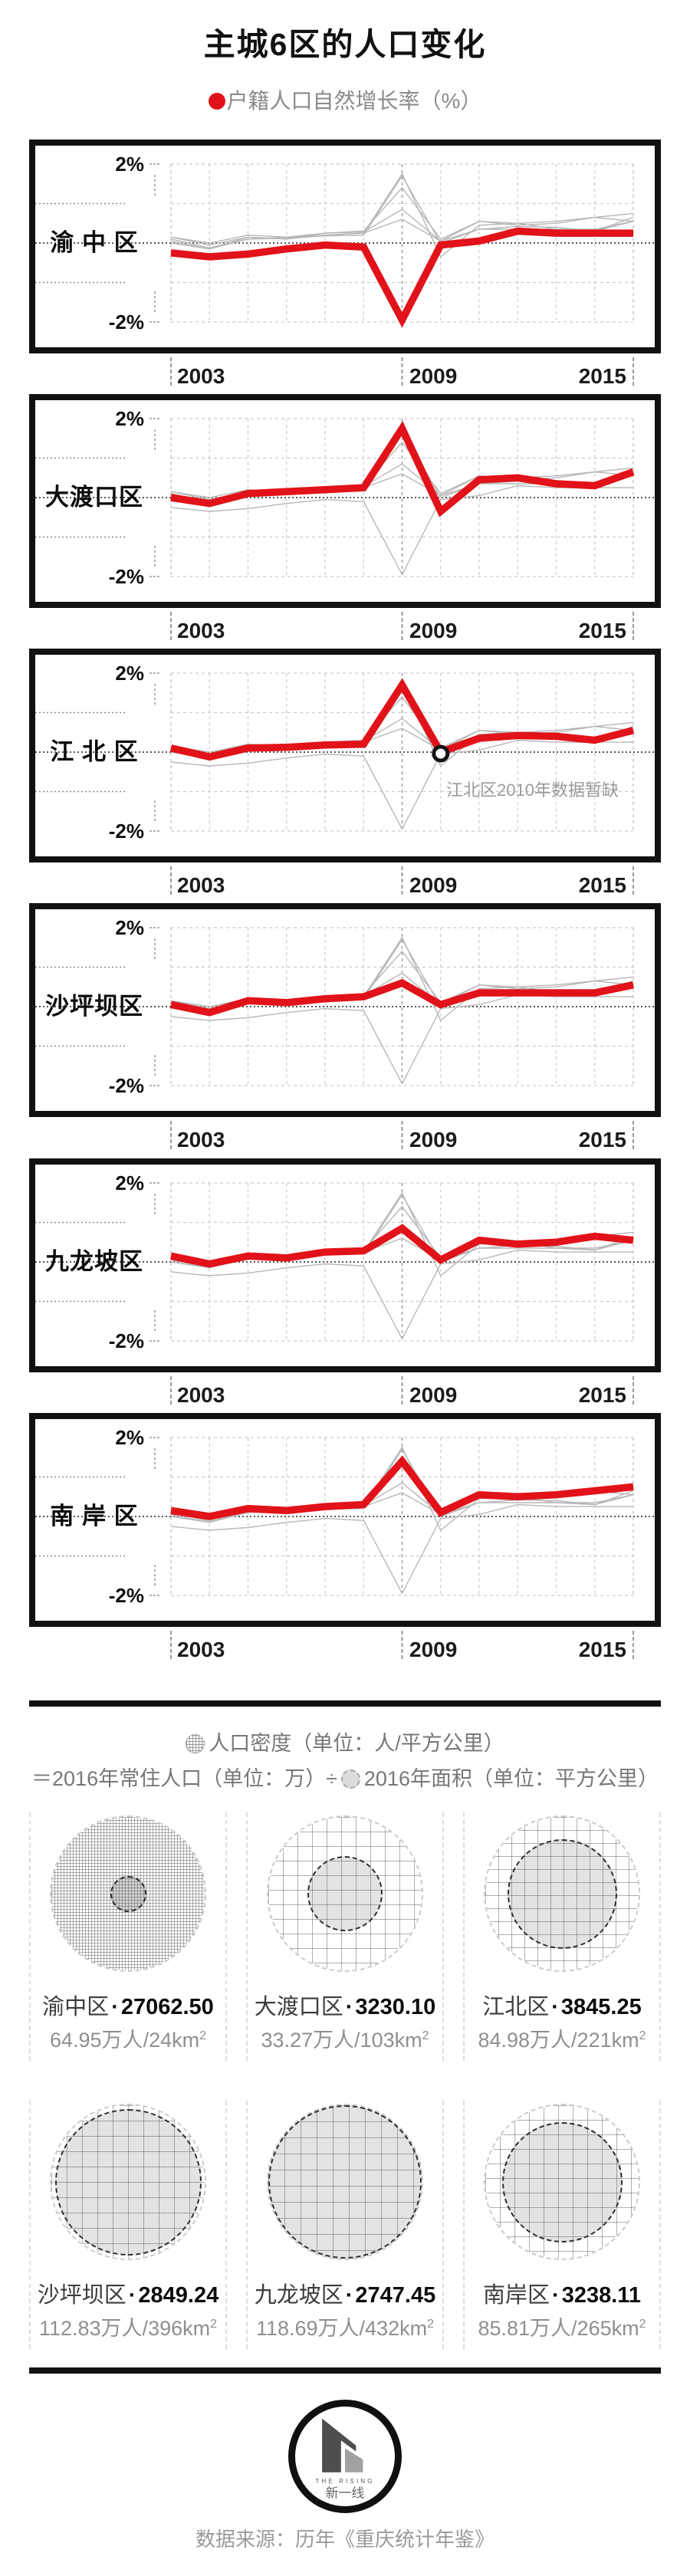 Image resolution: width=690 pixels, height=2576 pixels. Describe the element at coordinates (354, 101) in the screenshot. I see `legend-label: 户籍人口自然增长率（%）` at that location.